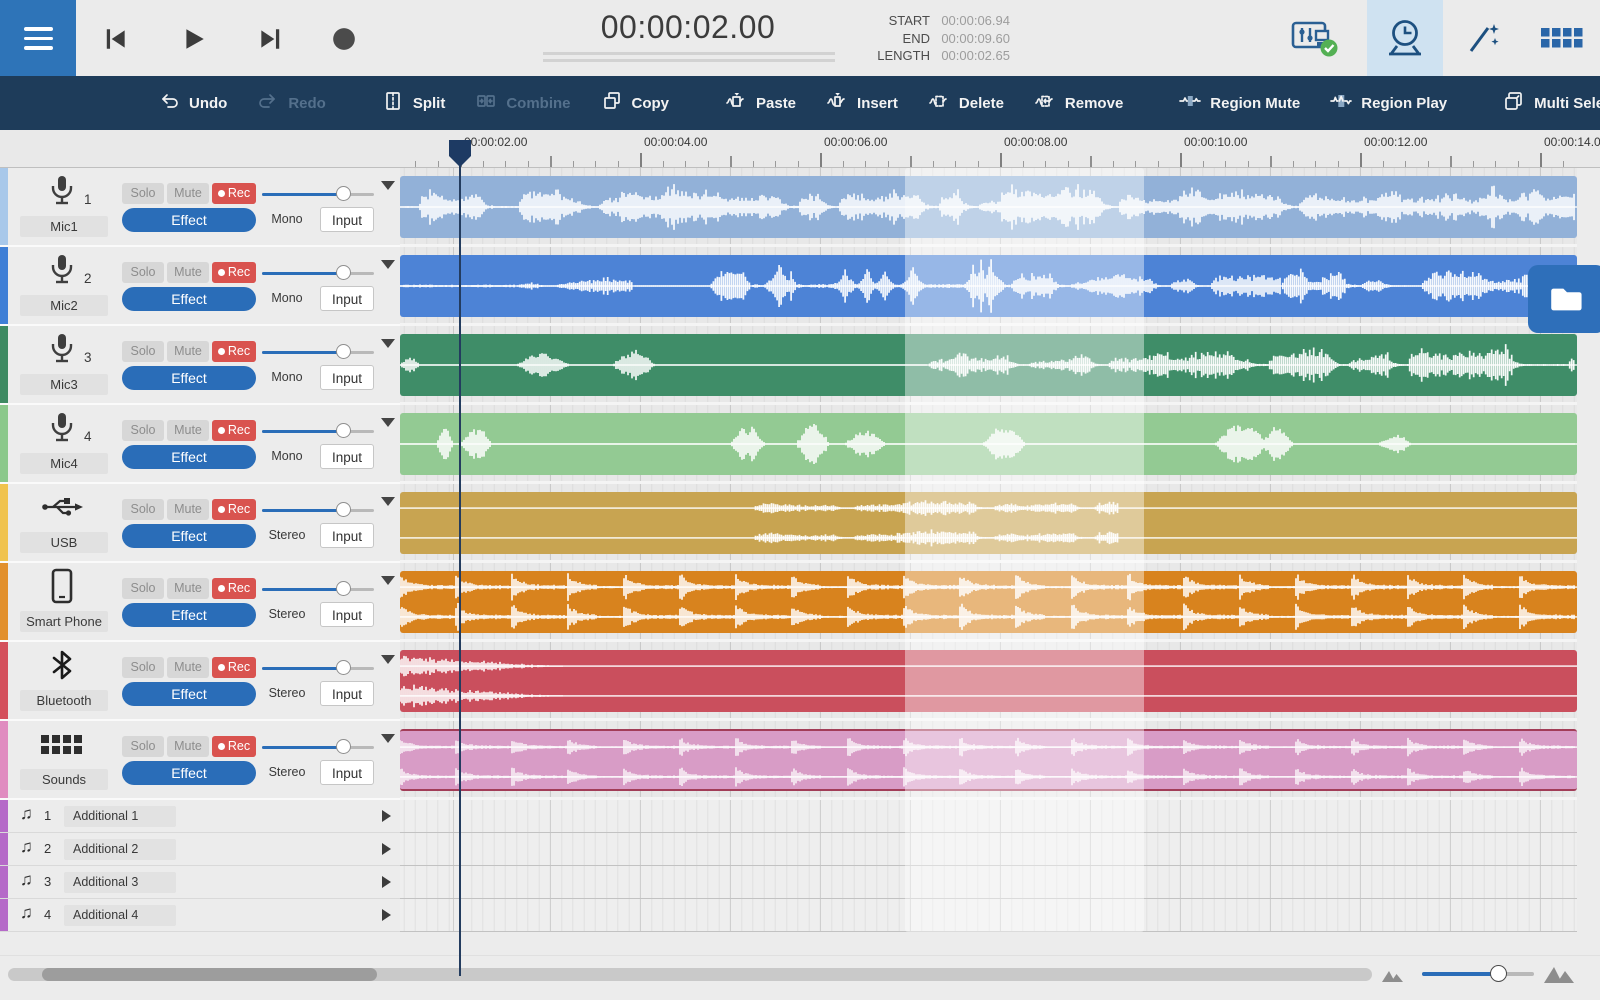 This screenshot has width=1600, height=1000. I want to click on track-lane-mic1, so click(988, 207).